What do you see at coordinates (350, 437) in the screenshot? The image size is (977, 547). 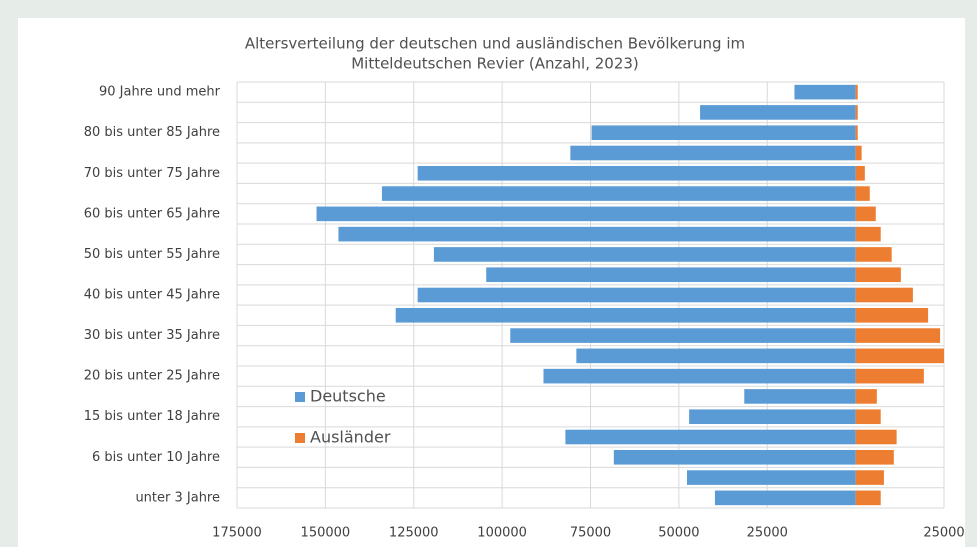 I see `legend-label: Ausländer` at bounding box center [350, 437].